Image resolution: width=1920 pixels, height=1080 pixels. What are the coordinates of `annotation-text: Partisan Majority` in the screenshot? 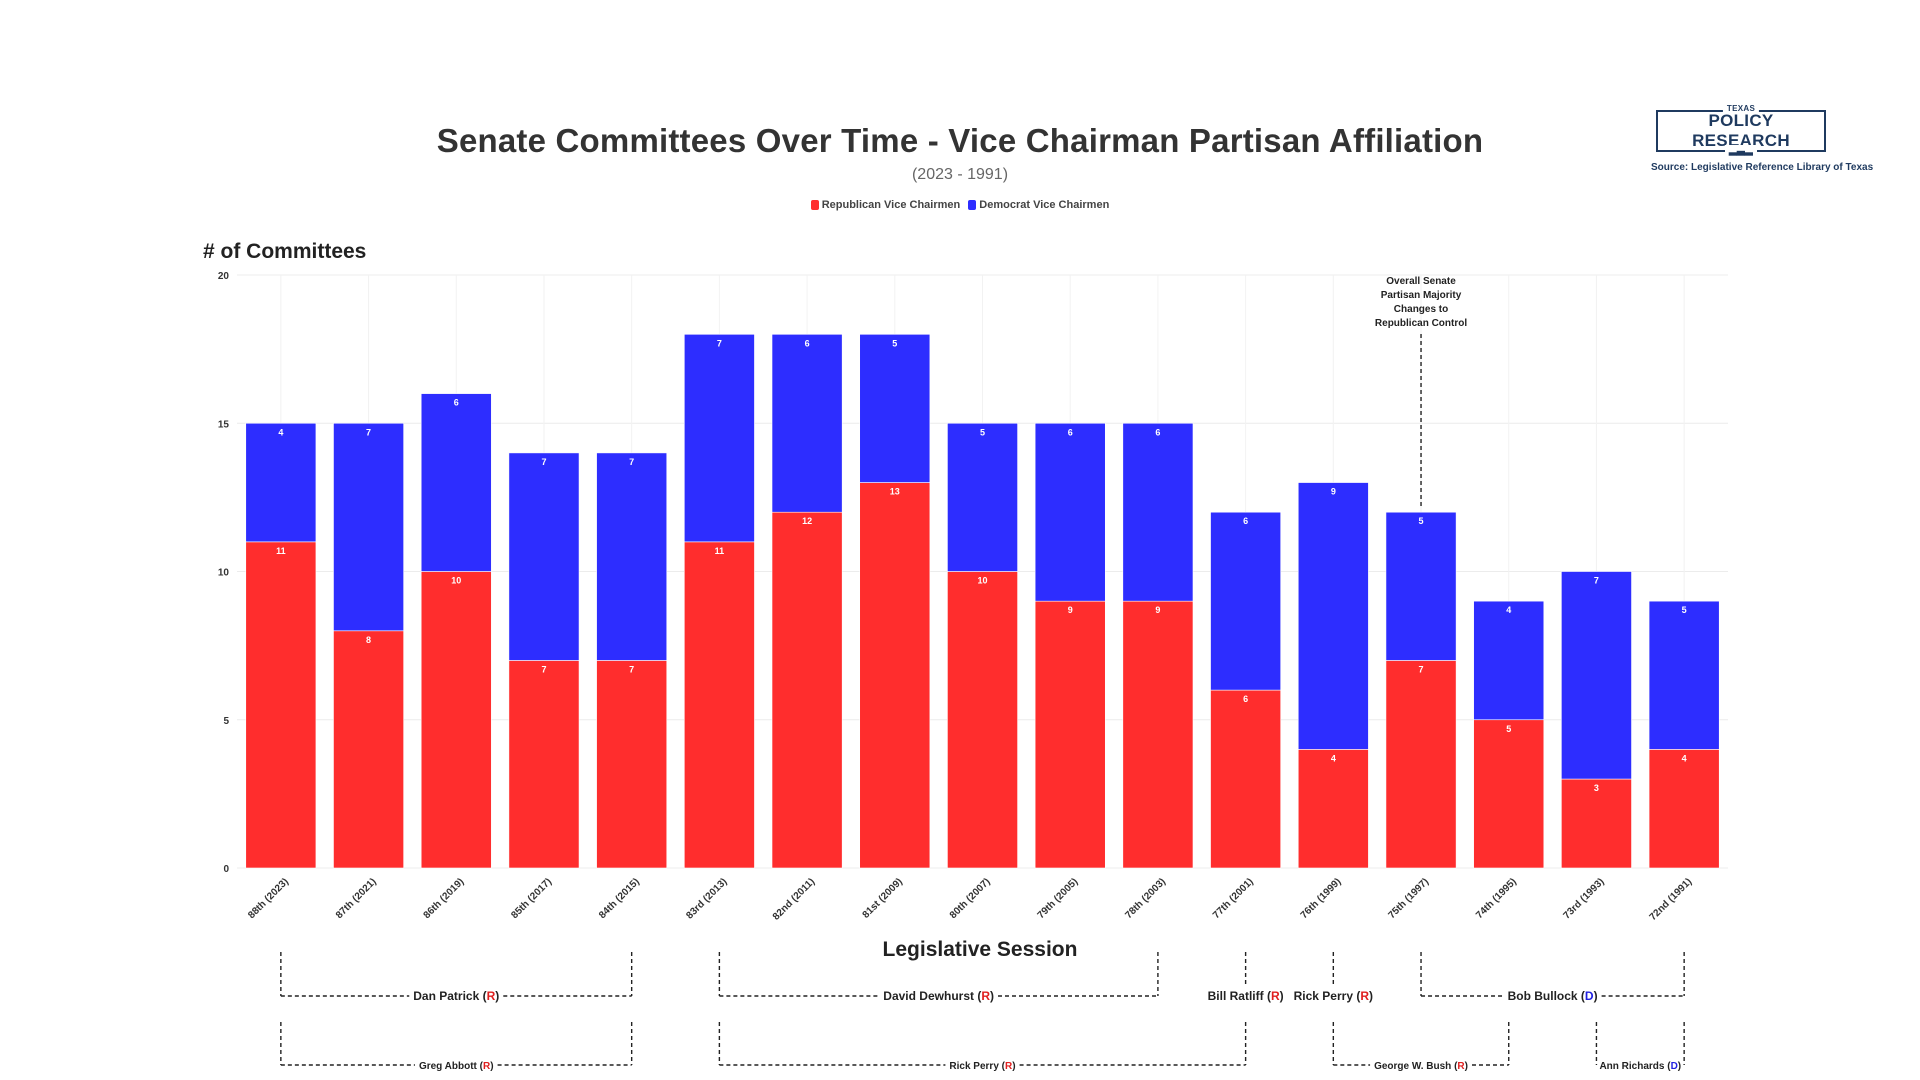 It's located at (1421, 295).